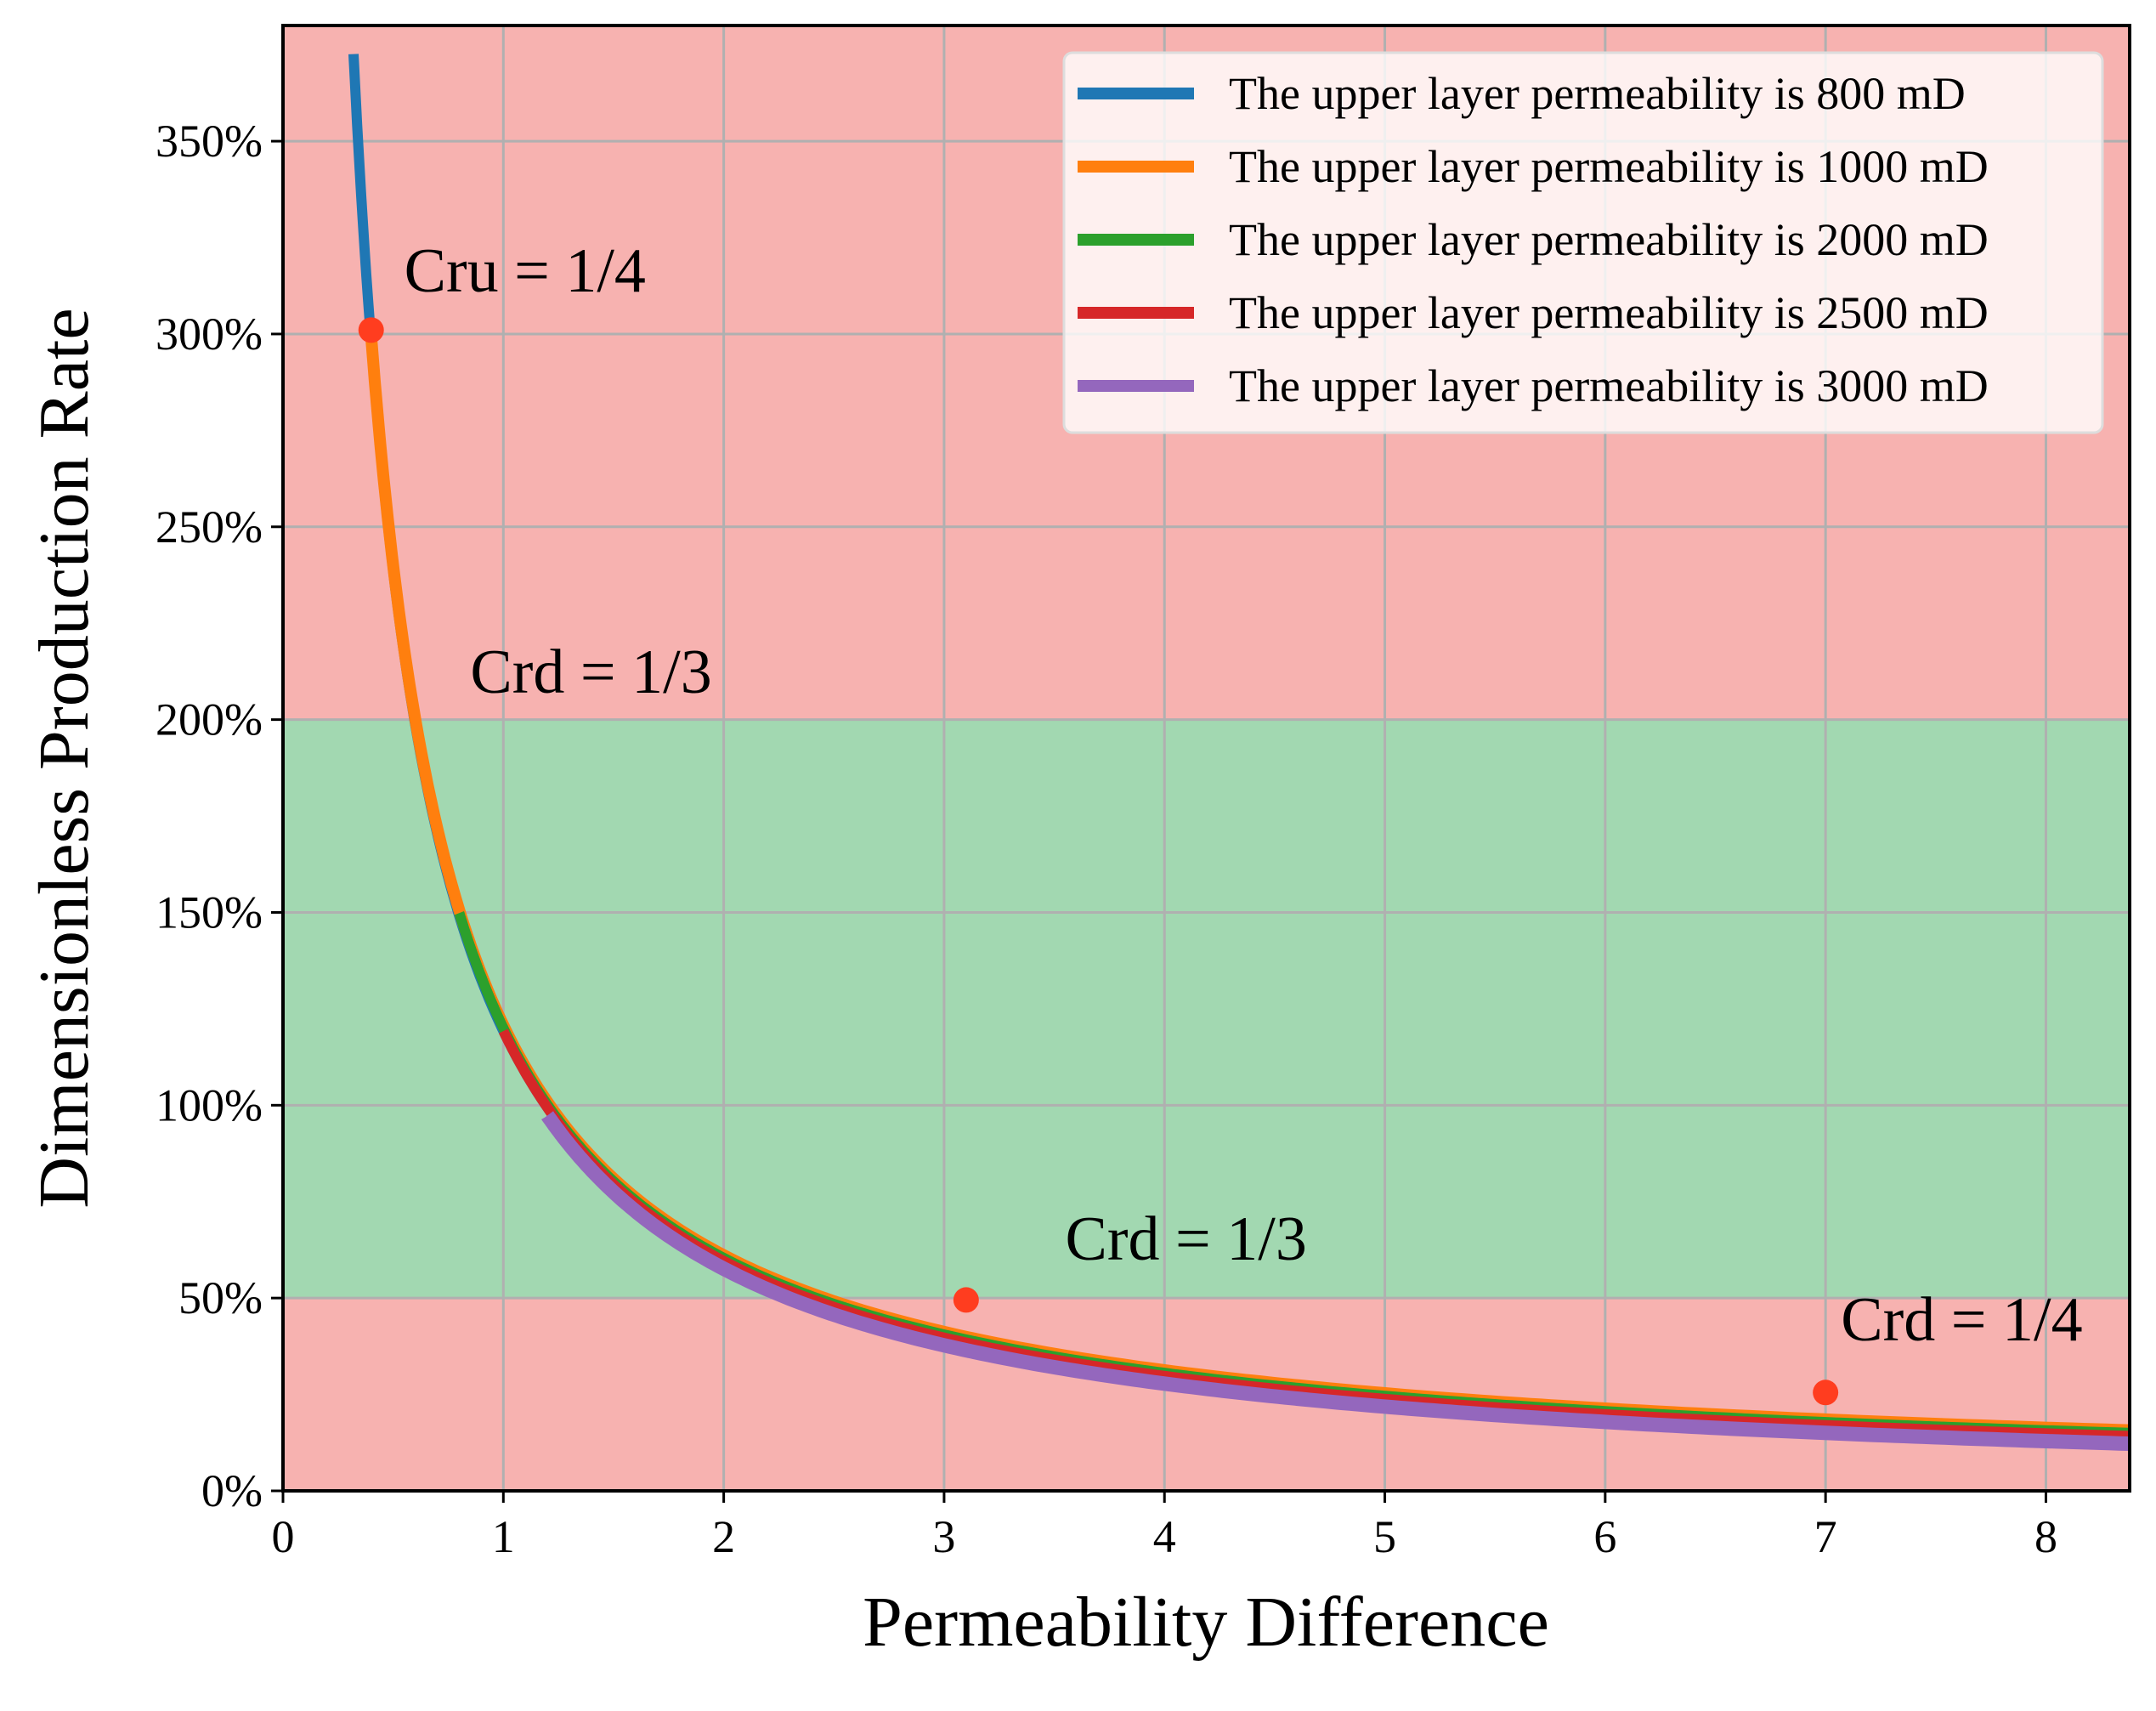 Image resolution: width=2156 pixels, height=1711 pixels. What do you see at coordinates (1609, 239) in the screenshot?
I see `legend-label-2: The upper layer permeability is 2000 mD` at bounding box center [1609, 239].